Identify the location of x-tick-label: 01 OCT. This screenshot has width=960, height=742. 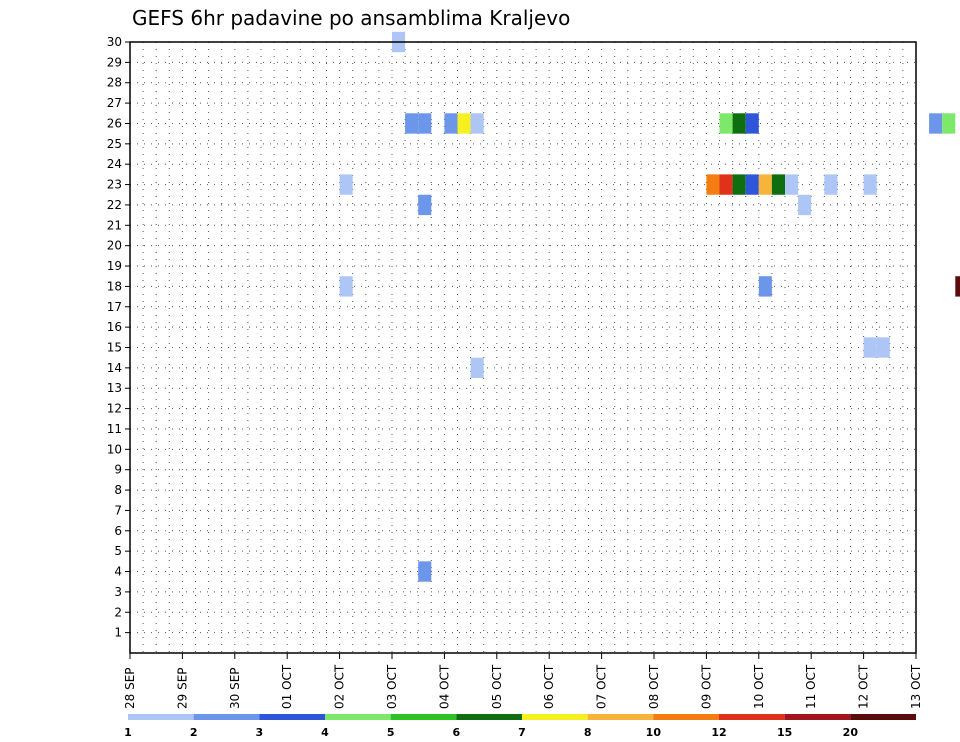
(287, 686).